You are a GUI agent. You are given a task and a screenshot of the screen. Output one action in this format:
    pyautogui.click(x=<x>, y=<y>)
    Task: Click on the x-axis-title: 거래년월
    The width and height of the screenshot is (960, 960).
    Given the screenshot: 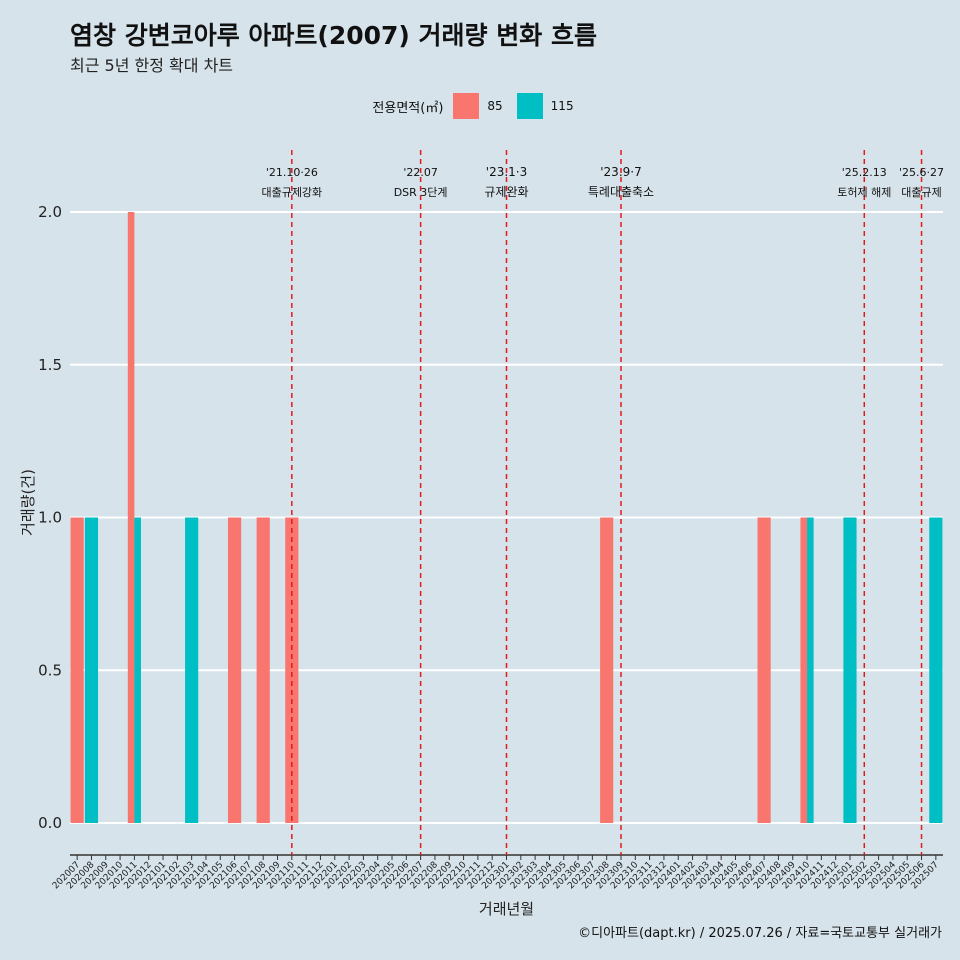 What is the action you would take?
    pyautogui.click(x=506, y=909)
    